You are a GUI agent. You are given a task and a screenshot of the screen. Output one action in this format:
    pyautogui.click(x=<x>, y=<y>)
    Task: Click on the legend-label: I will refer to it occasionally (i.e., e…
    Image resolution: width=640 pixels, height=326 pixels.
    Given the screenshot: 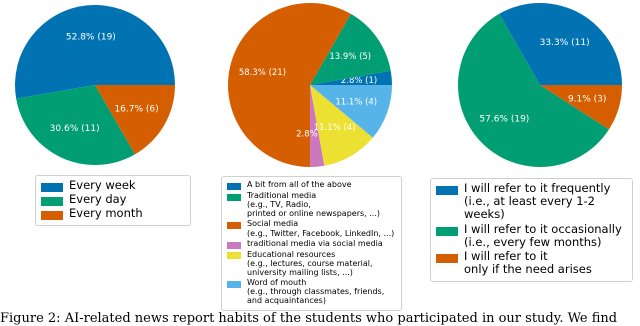 What is the action you would take?
    pyautogui.click(x=543, y=235)
    